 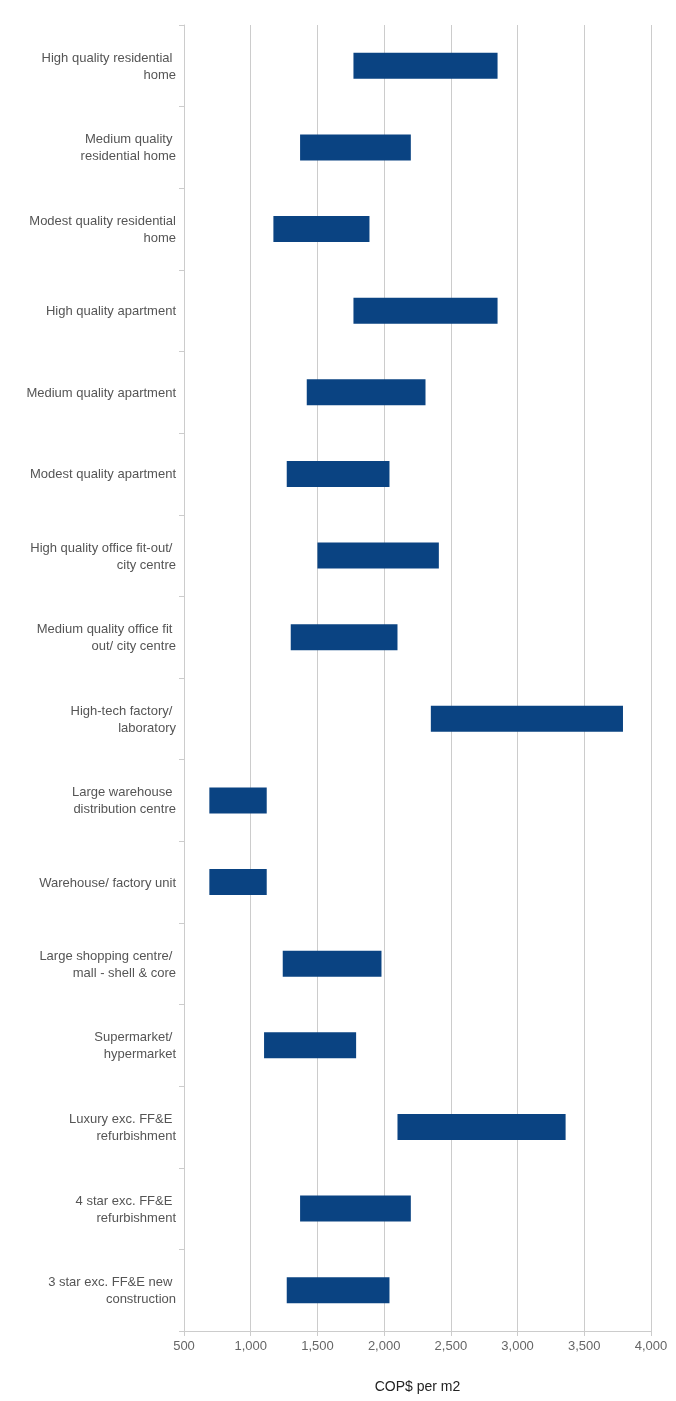 I want to click on y-tick-label: Medium quality apartment, so click(x=101, y=392).